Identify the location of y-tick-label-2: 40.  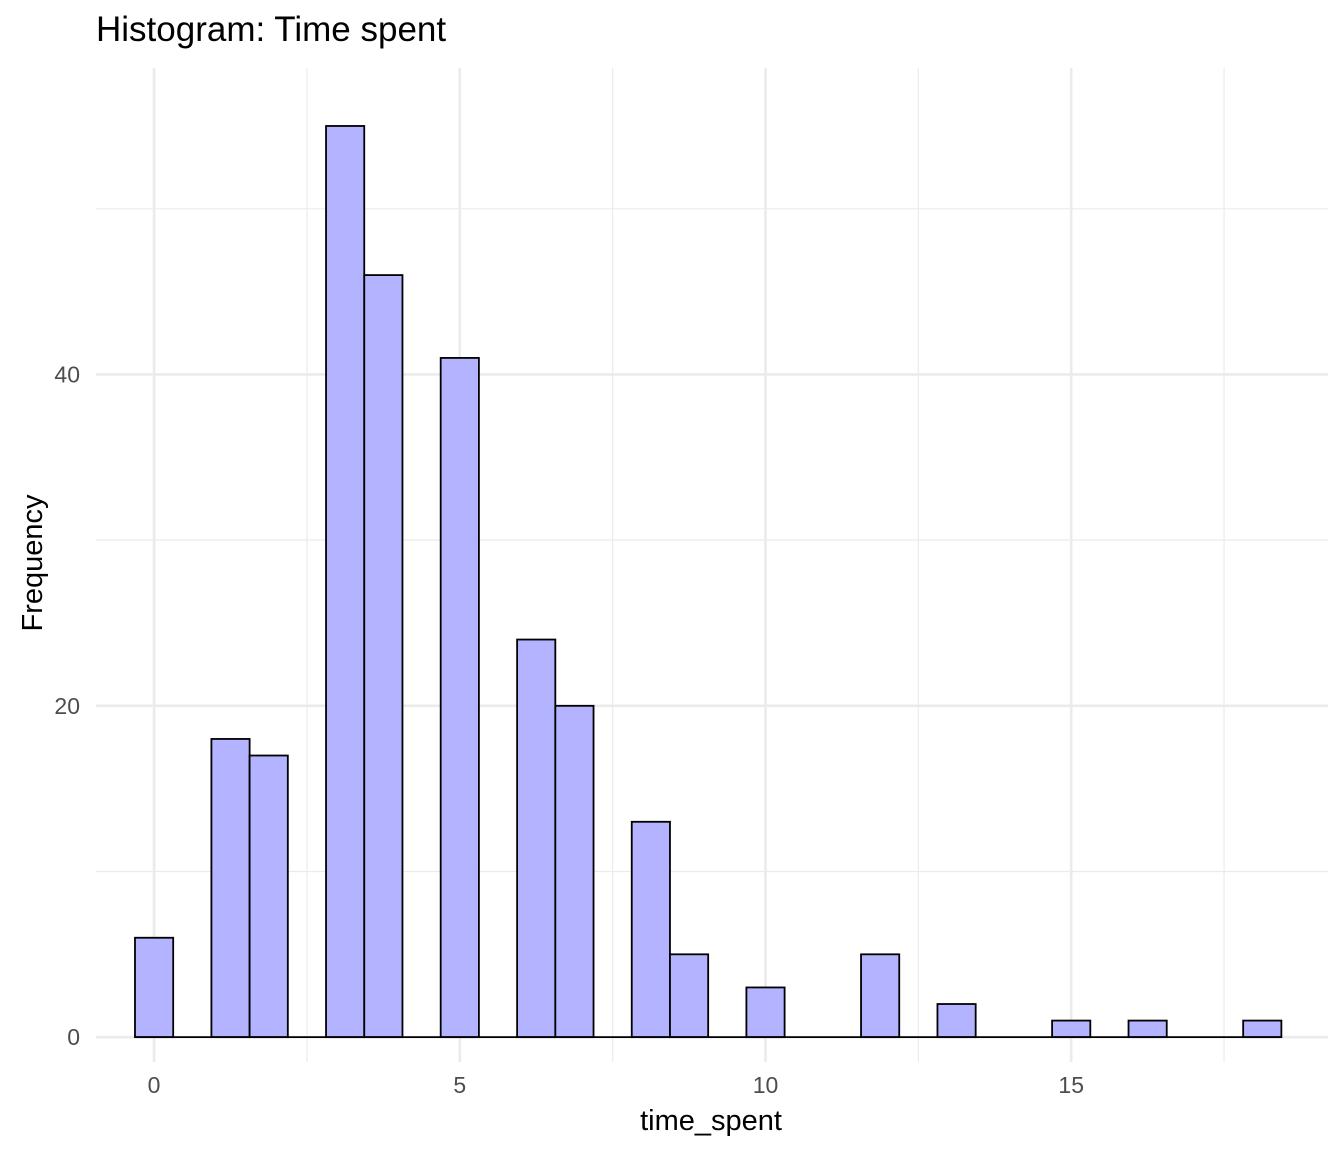
(67, 374).